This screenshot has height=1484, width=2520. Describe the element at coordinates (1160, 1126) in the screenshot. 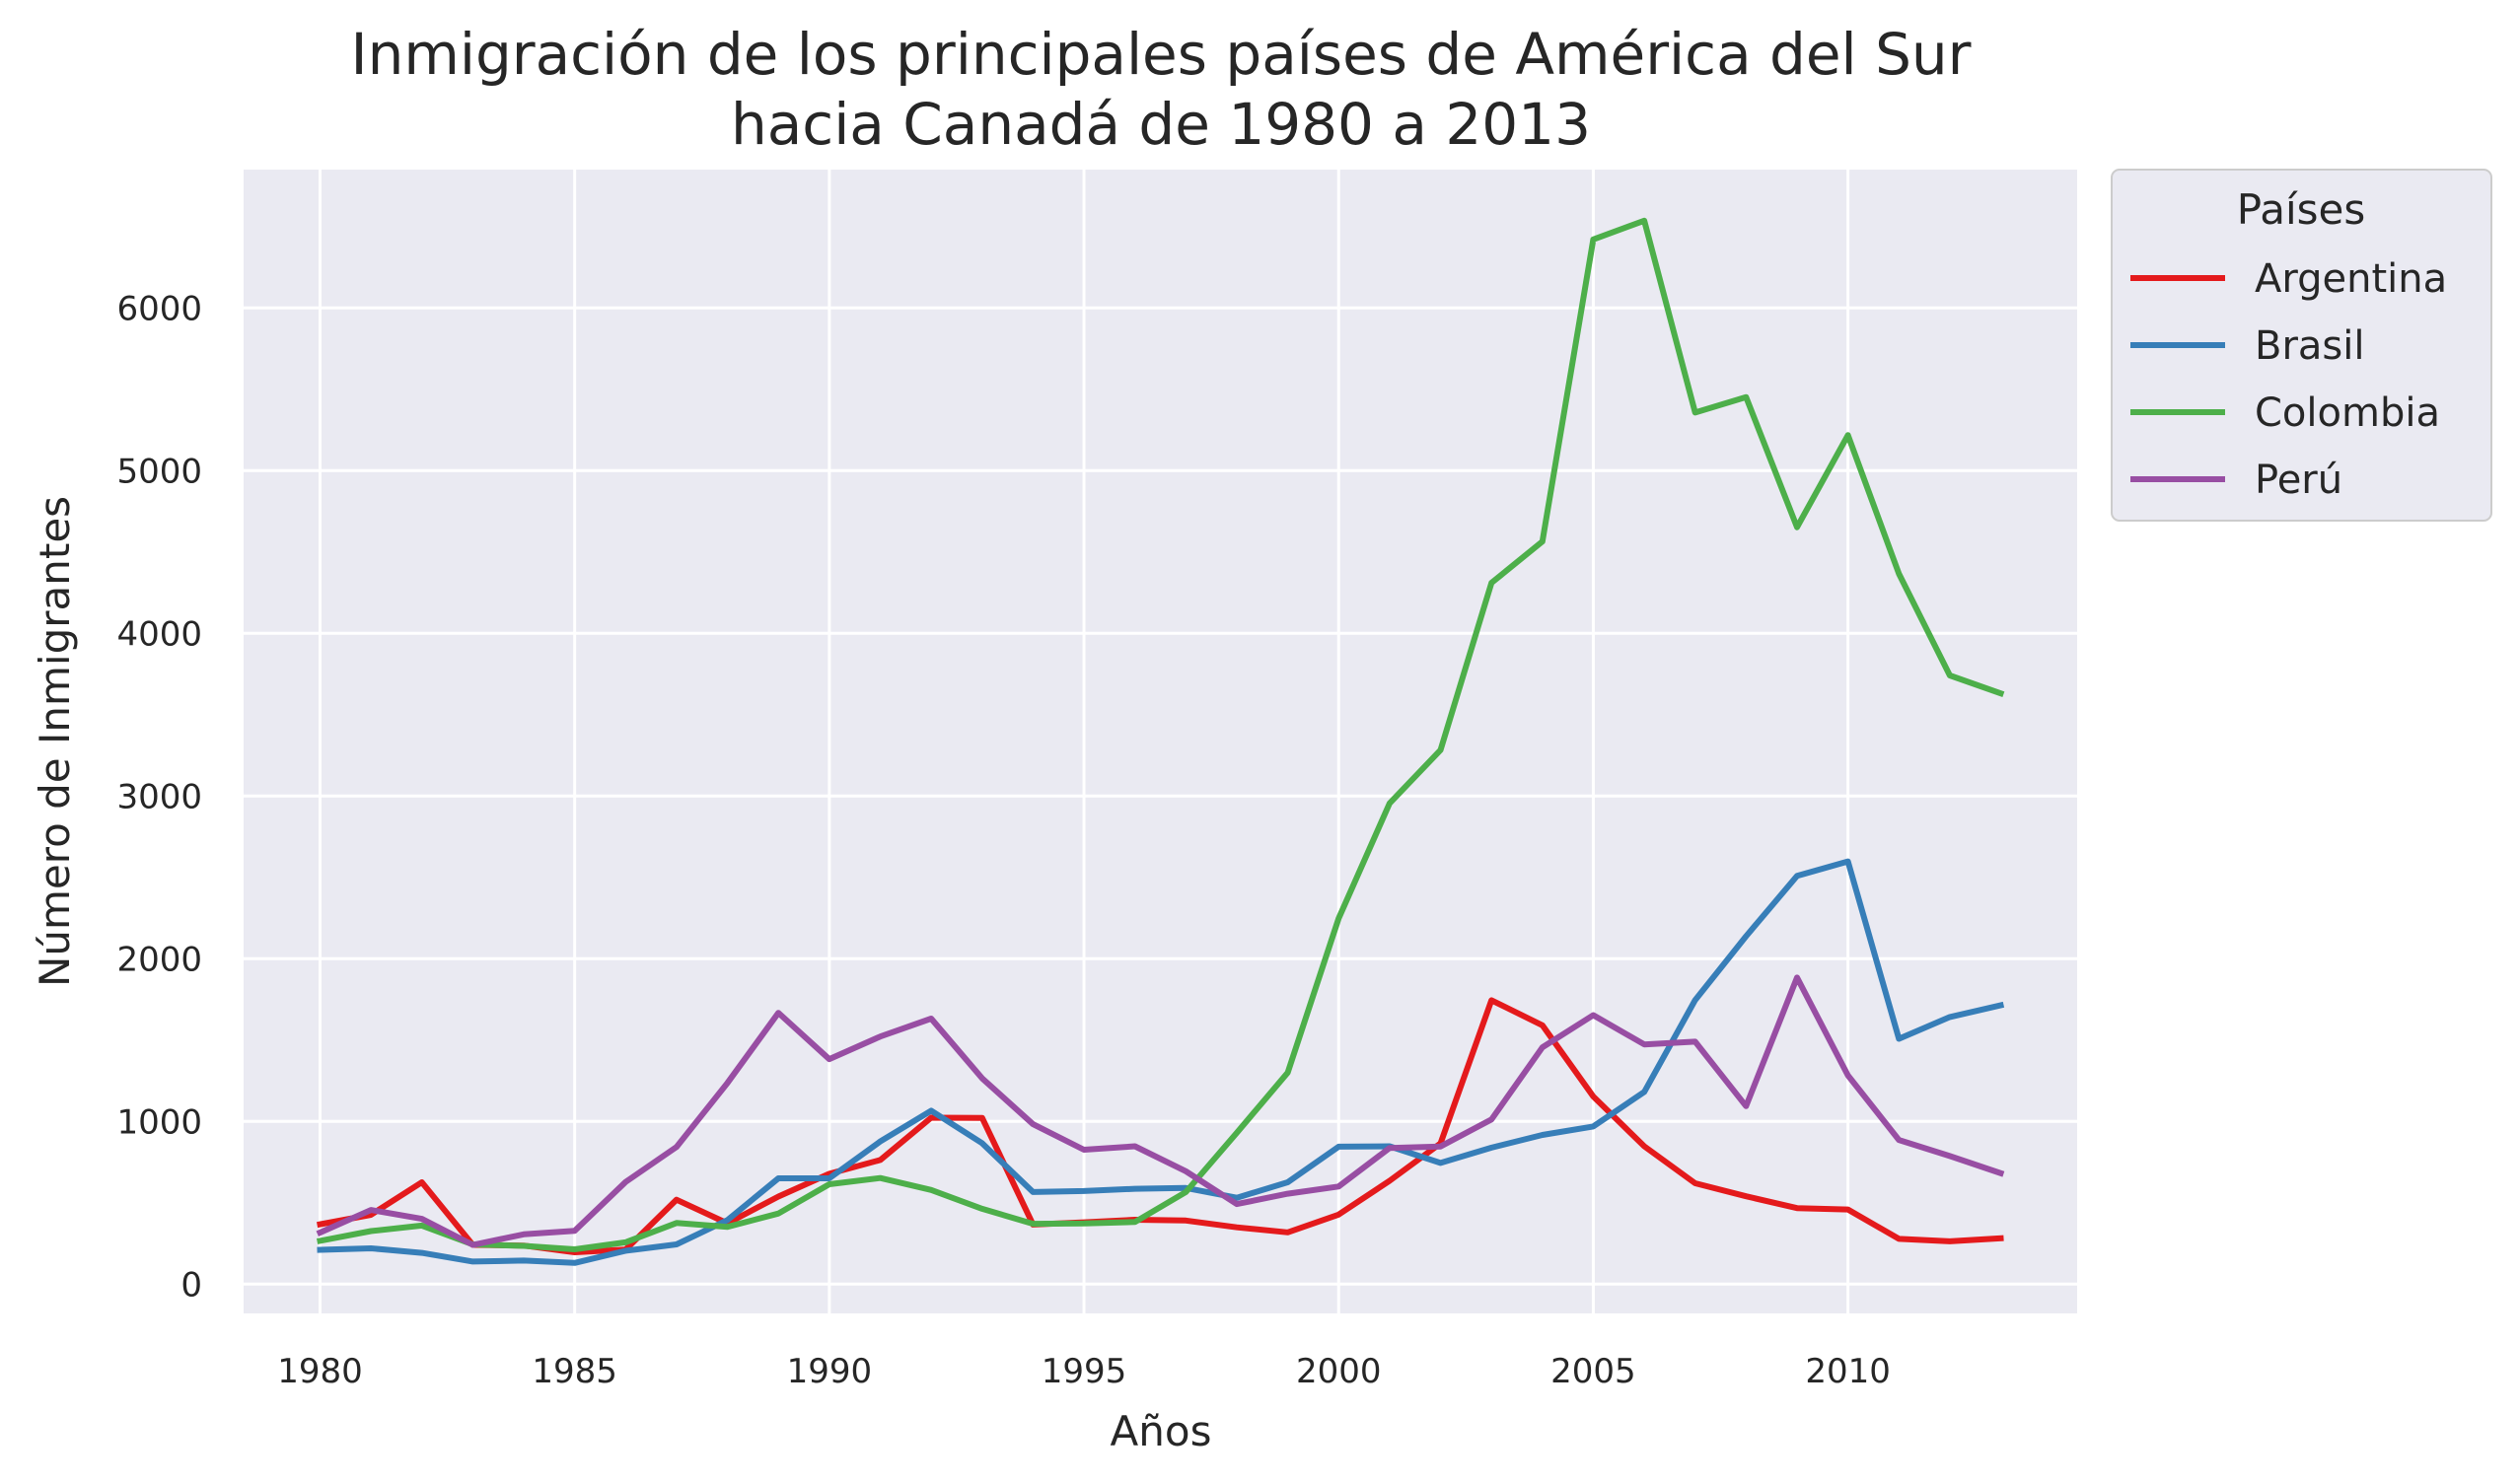

I see `series-line-argentina` at that location.